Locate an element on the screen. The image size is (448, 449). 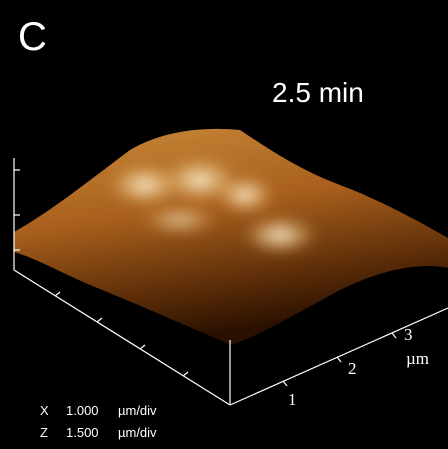
surface-highlights is located at coordinates (212, 205).